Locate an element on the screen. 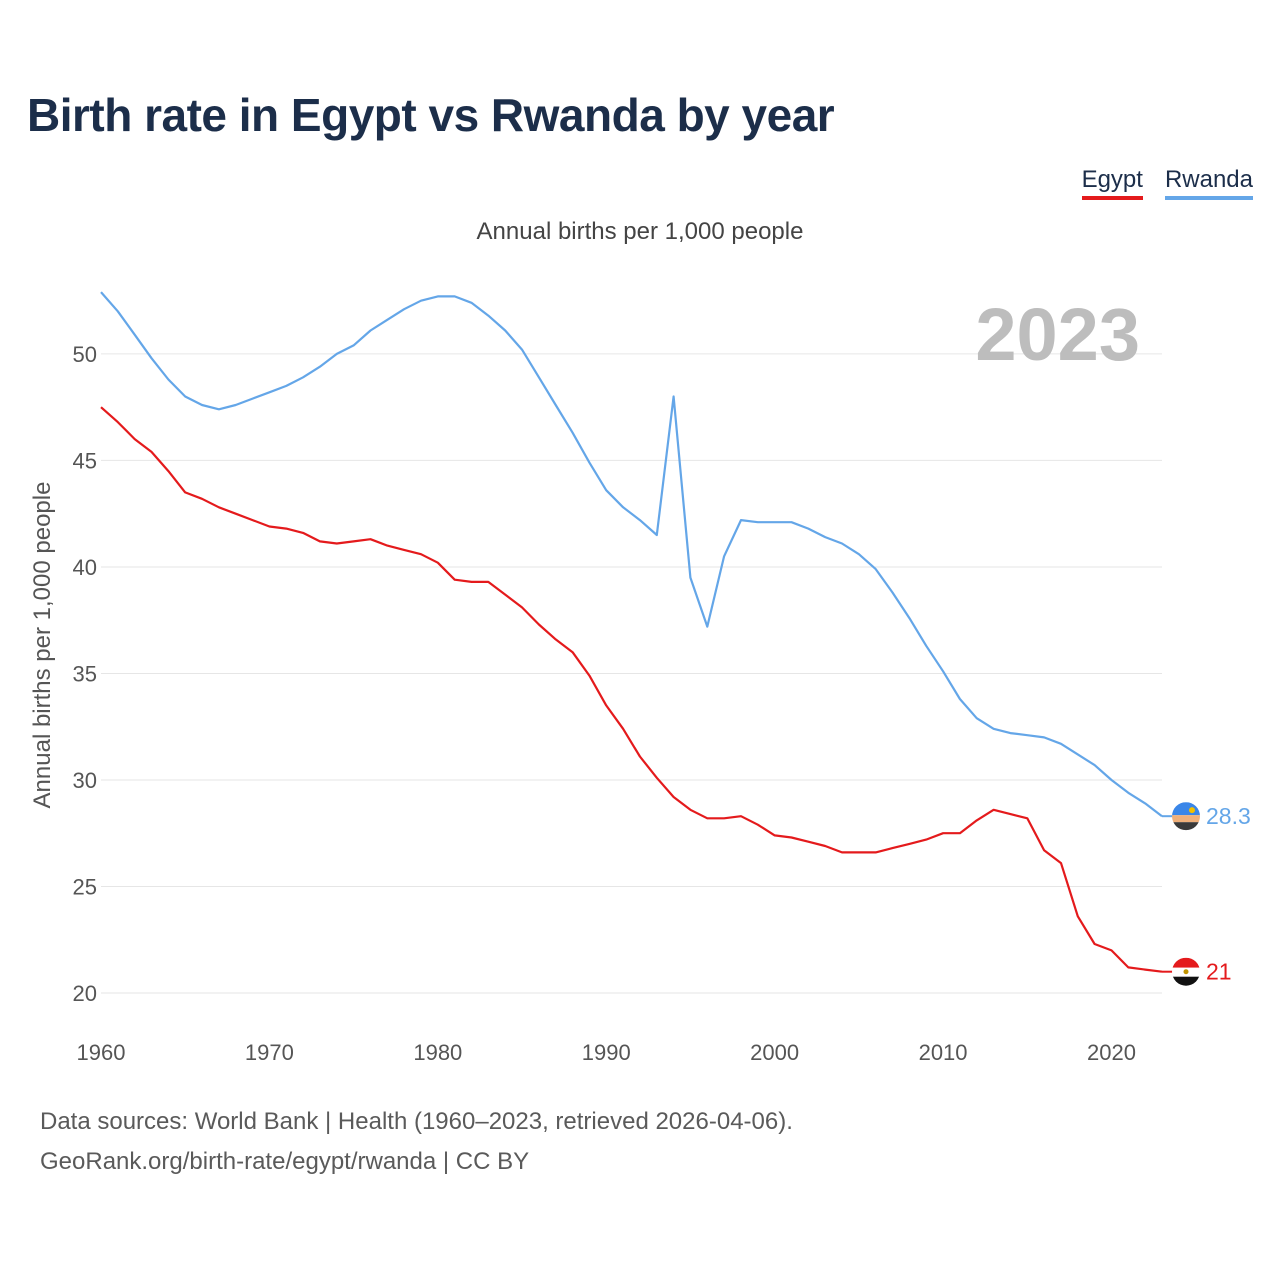 This screenshot has height=1280, width=1280. y-axis-label: Annual births per 1,000 people is located at coordinates (42, 645).